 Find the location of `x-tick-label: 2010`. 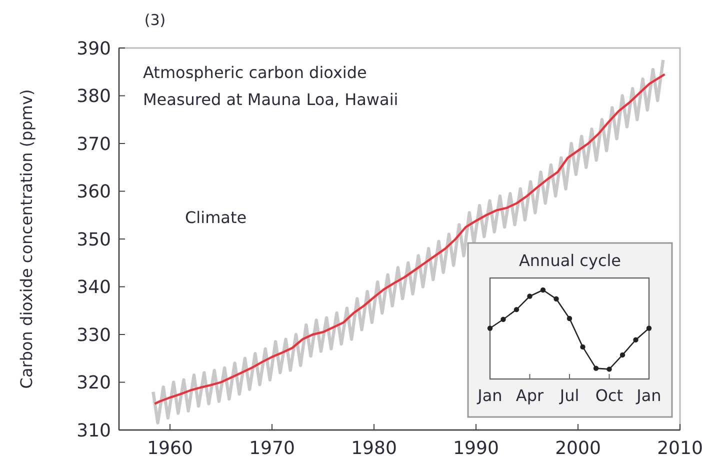

x-tick-label: 2010 is located at coordinates (679, 448).